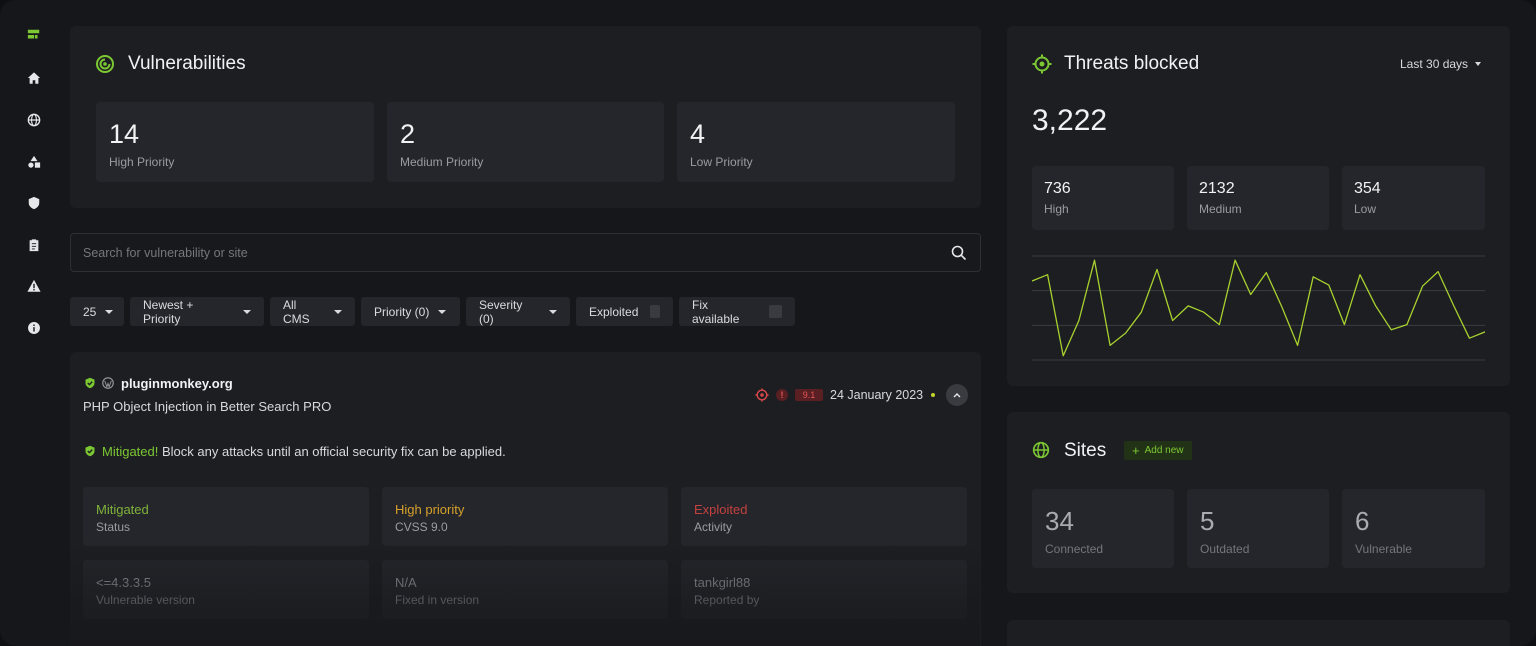  Describe the element at coordinates (721, 509) in the screenshot. I see `detail-value: Exploited` at that location.